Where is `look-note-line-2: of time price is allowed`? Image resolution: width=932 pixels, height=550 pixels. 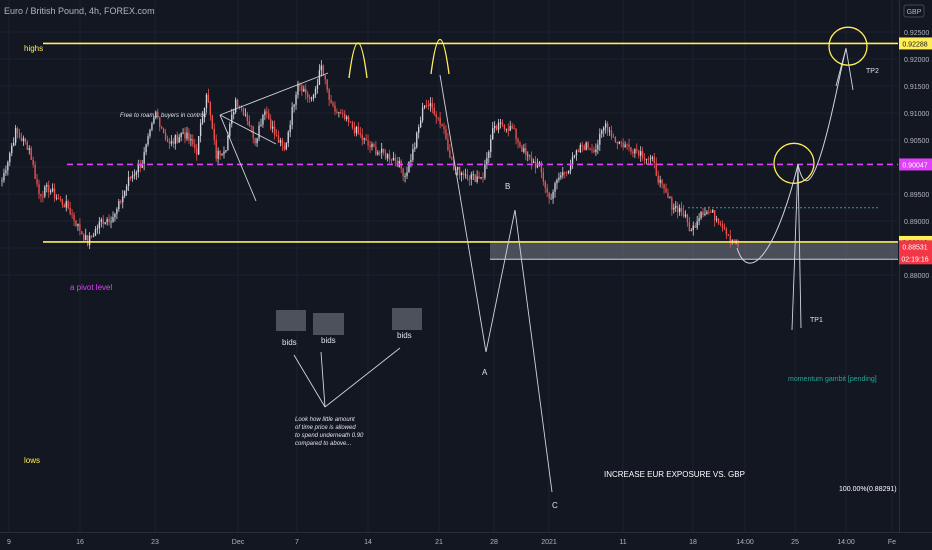 look-note-line-2: of time price is allowed is located at coordinates (325, 428).